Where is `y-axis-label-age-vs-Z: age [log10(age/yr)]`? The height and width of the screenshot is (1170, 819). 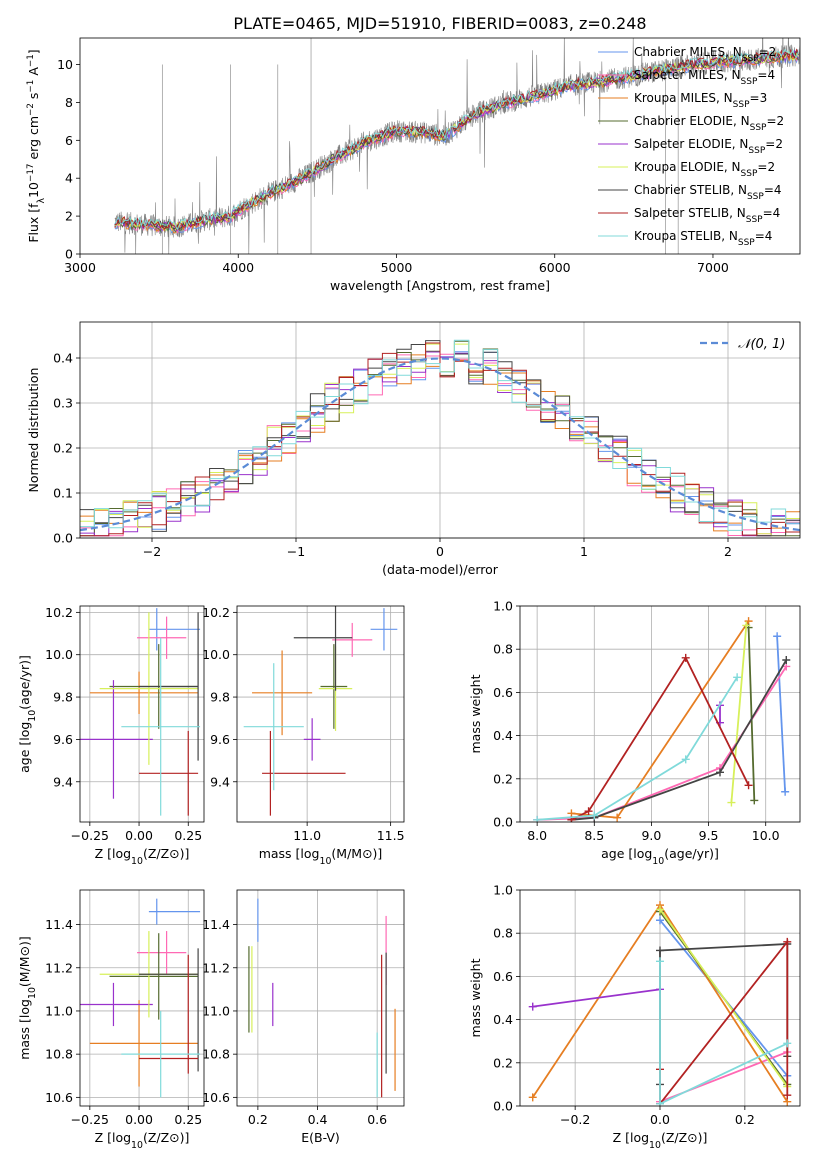 y-axis-label-age-vs-Z: age [log10(age/yr)] is located at coordinates (27, 714).